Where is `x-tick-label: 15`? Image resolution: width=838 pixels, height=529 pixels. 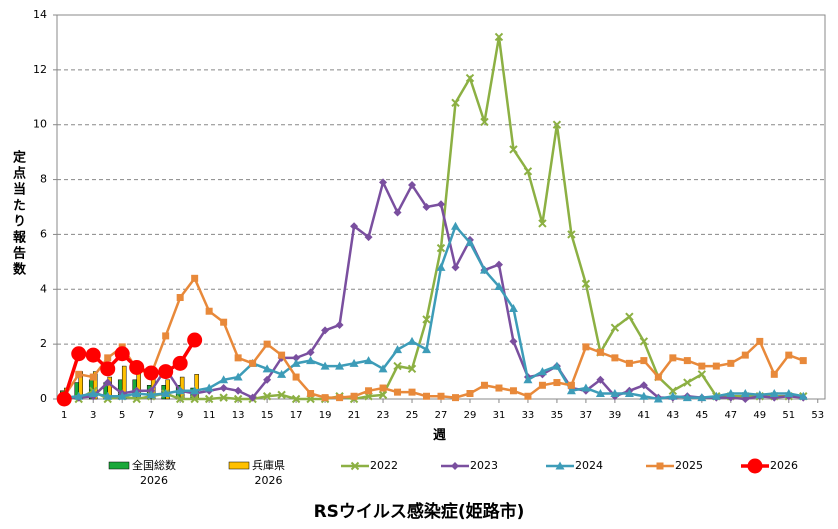
x-tick-label: 15 is located at coordinates (267, 415).